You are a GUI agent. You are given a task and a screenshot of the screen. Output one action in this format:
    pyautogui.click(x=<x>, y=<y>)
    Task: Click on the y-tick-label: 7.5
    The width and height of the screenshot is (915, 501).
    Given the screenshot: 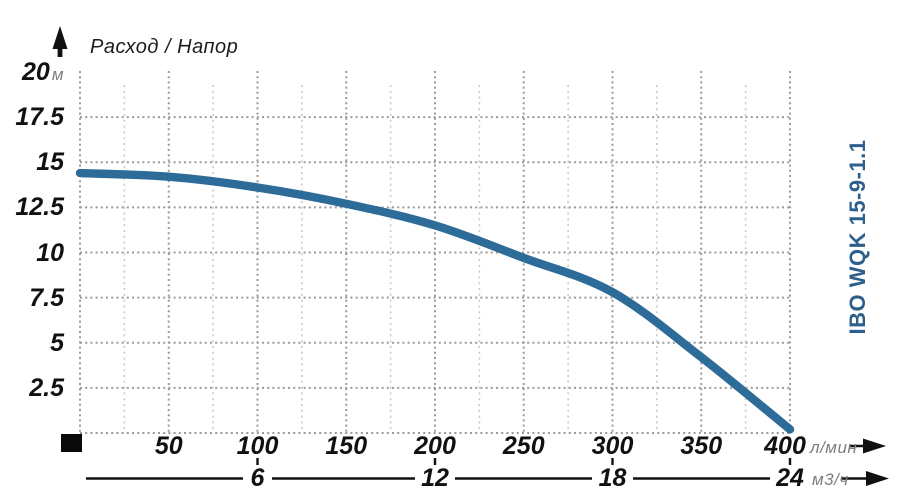 What is the action you would take?
    pyautogui.click(x=46, y=297)
    